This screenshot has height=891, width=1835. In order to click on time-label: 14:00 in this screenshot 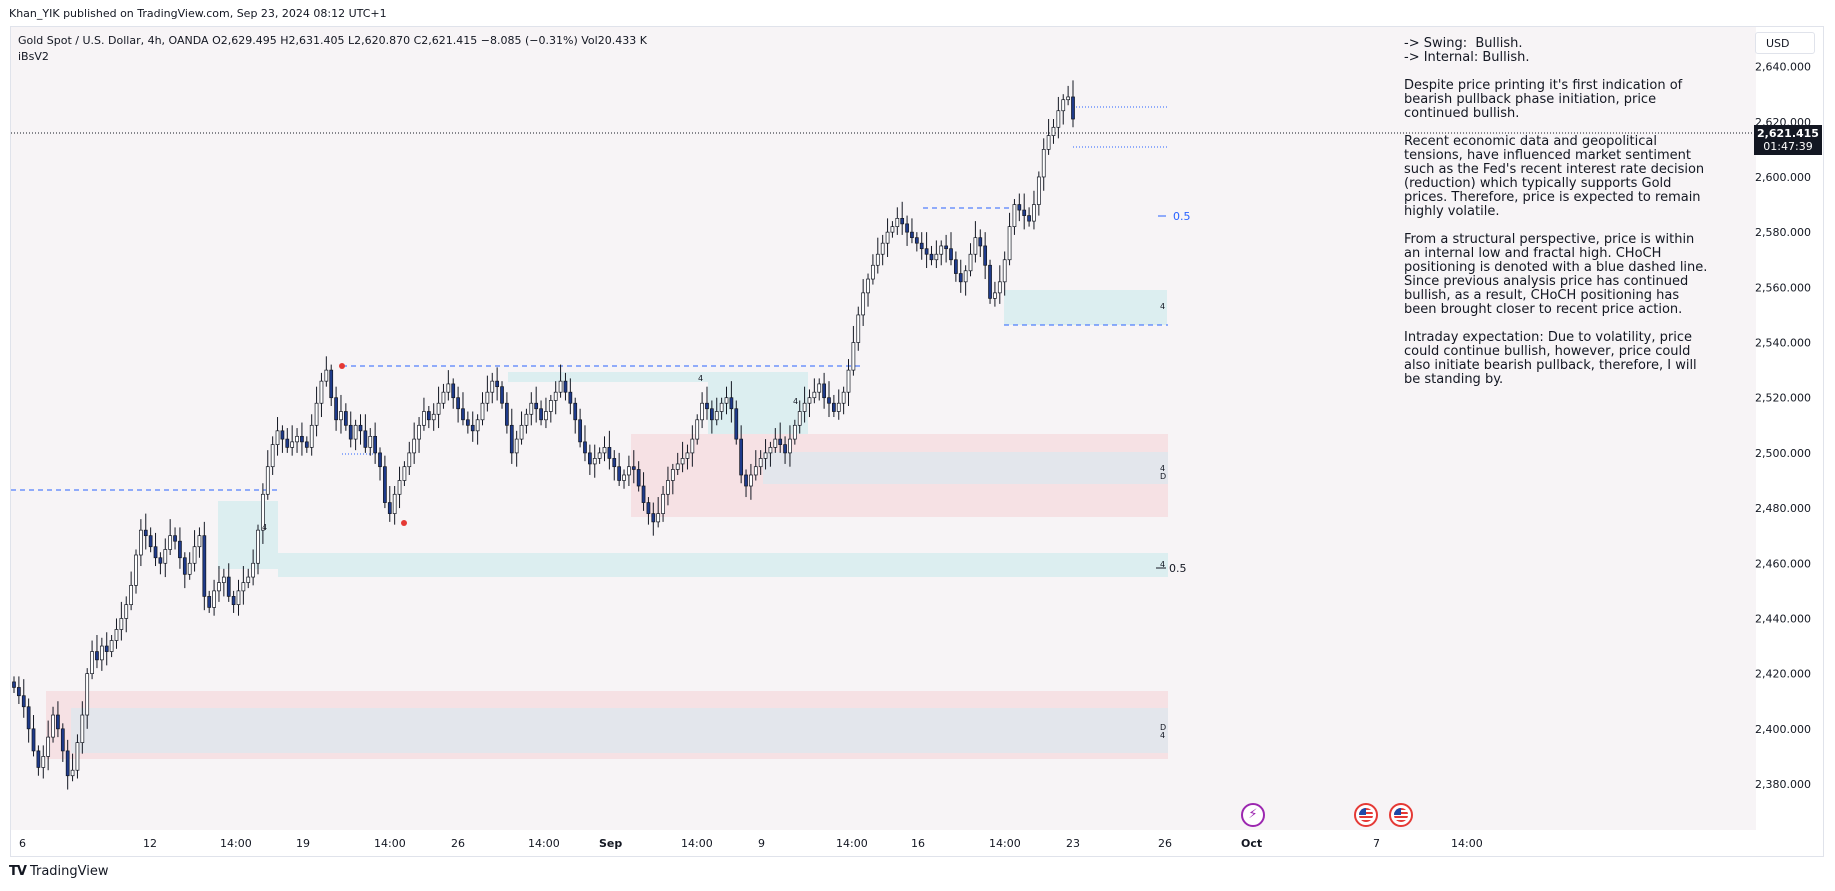, I will do `click(1005, 843)`.